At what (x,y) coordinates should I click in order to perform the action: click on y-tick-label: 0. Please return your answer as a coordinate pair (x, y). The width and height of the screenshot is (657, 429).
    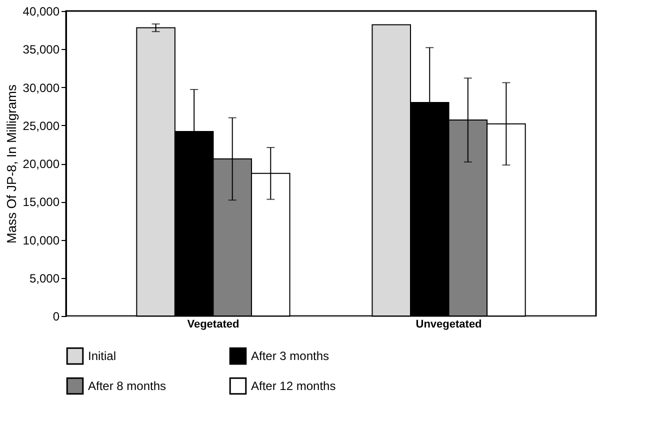
    Looking at the image, I should click on (56, 317).